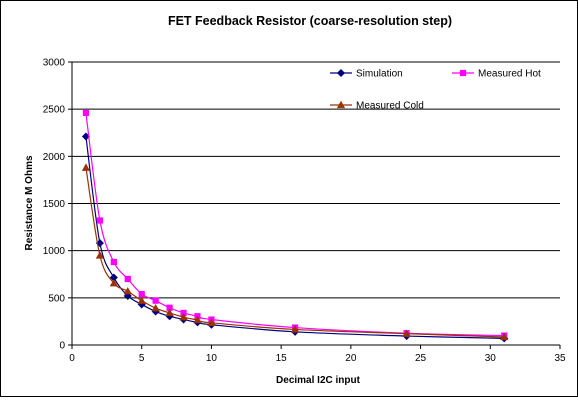 The height and width of the screenshot is (402, 578). Describe the element at coordinates (72, 358) in the screenshot. I see `x-tick-label: 0` at that location.